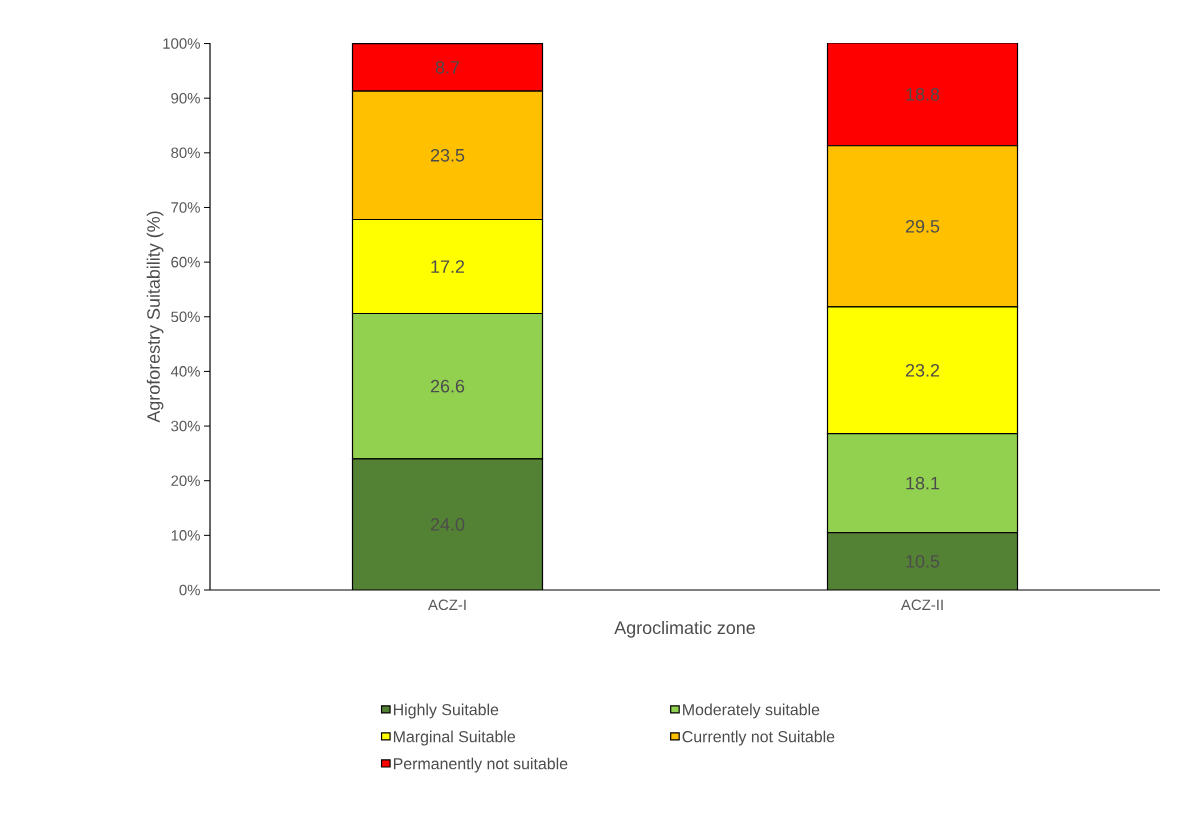 The image size is (1189, 831). I want to click on data-label: 23.5, so click(447, 155).